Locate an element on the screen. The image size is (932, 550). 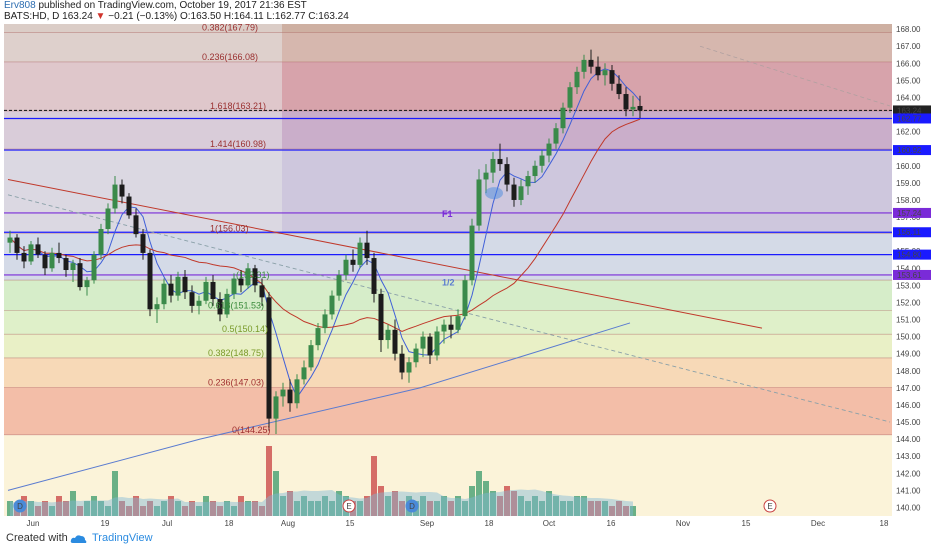
y-tick-label: 141.00 is located at coordinates (908, 490).